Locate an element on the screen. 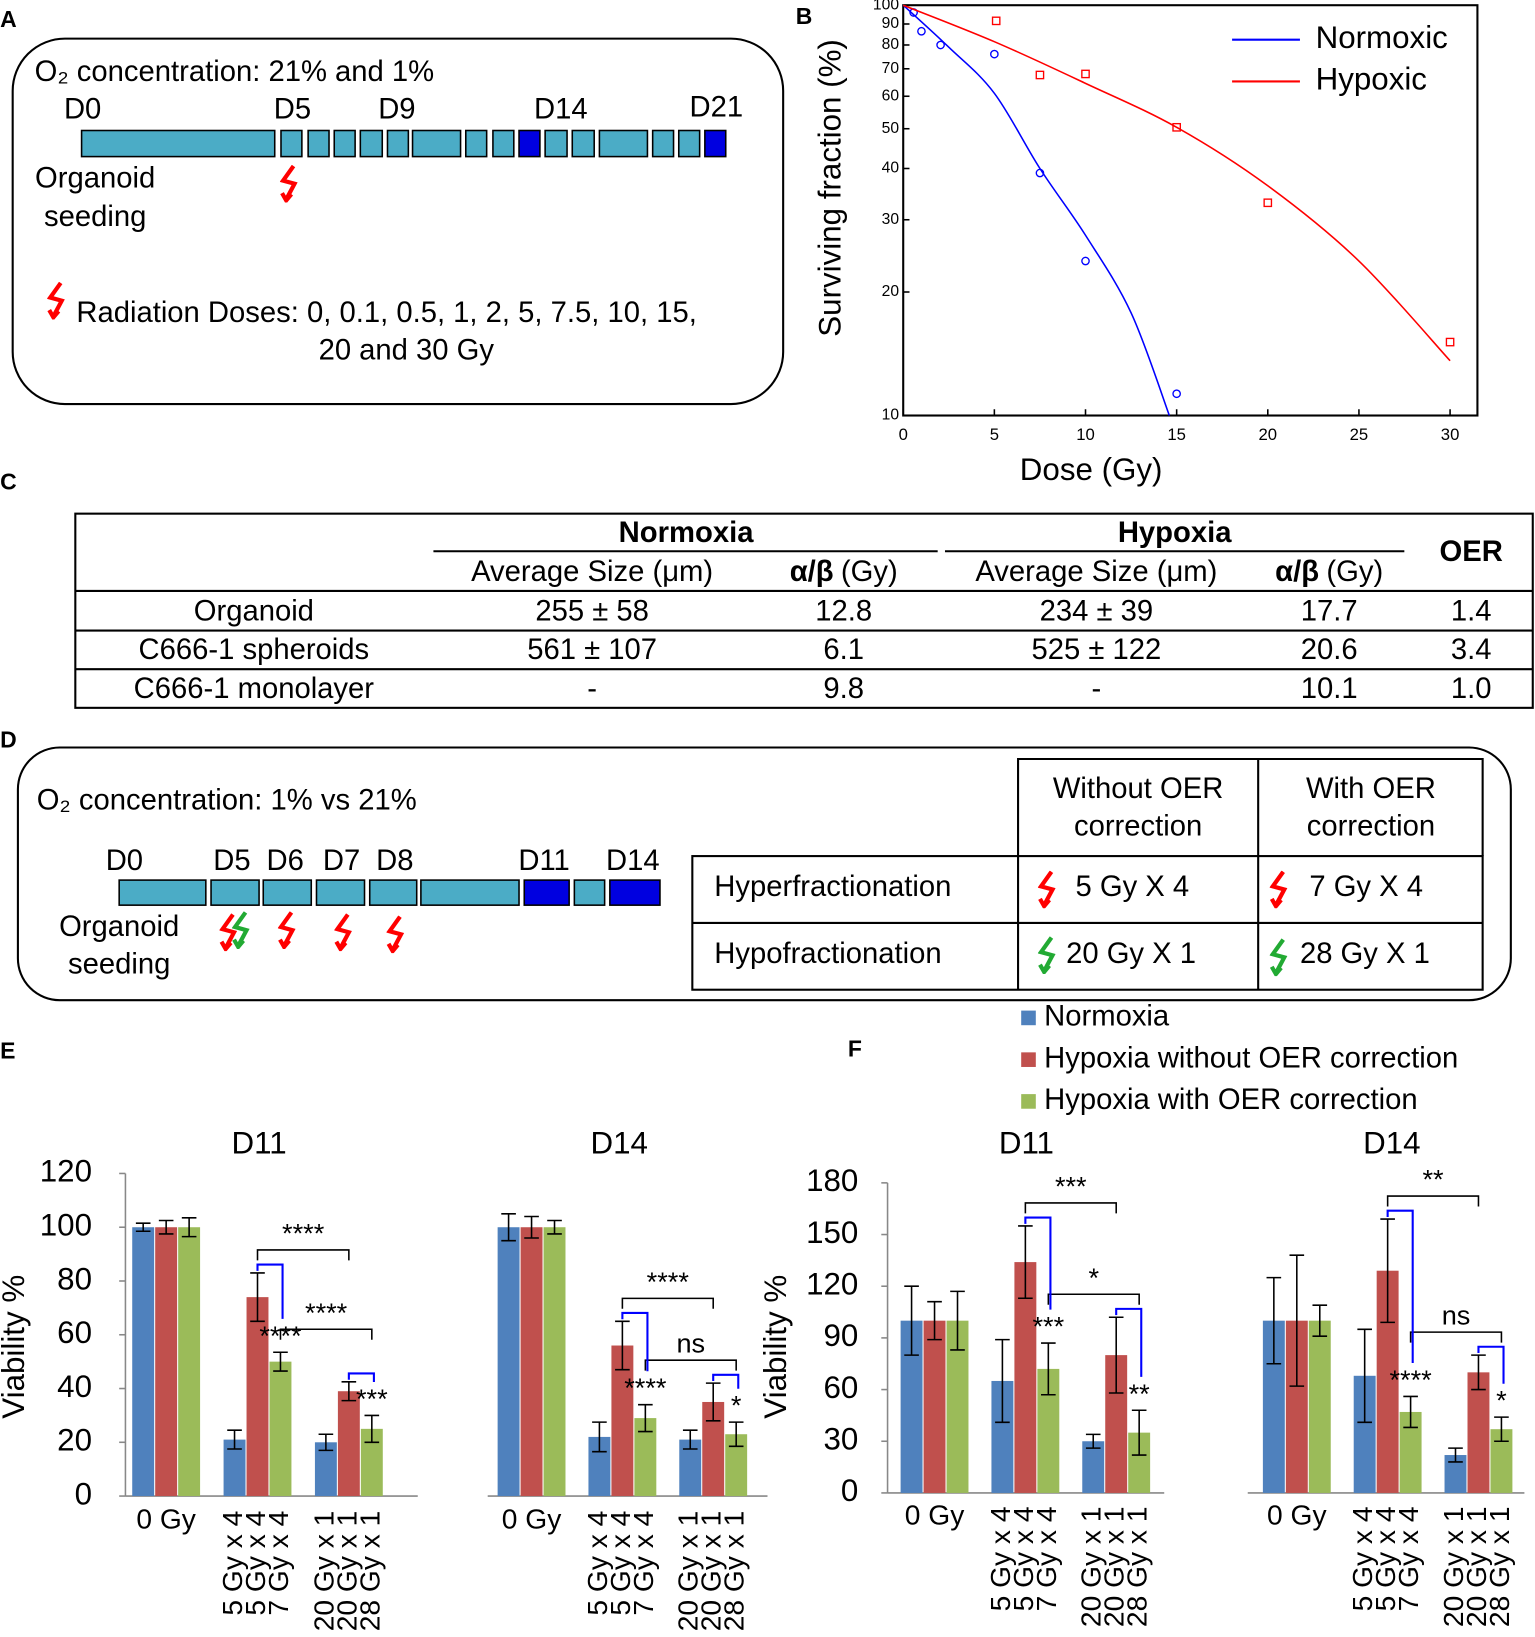 The image size is (1535, 1637). radiation-text: 20 and 30 Gy is located at coordinates (407, 351).